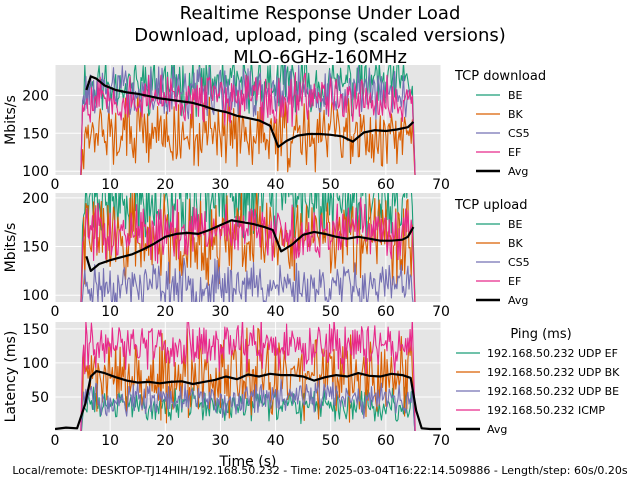 This screenshot has height=480, width=640. I want to click on y-axis-label: Latency (ms), so click(11, 377).